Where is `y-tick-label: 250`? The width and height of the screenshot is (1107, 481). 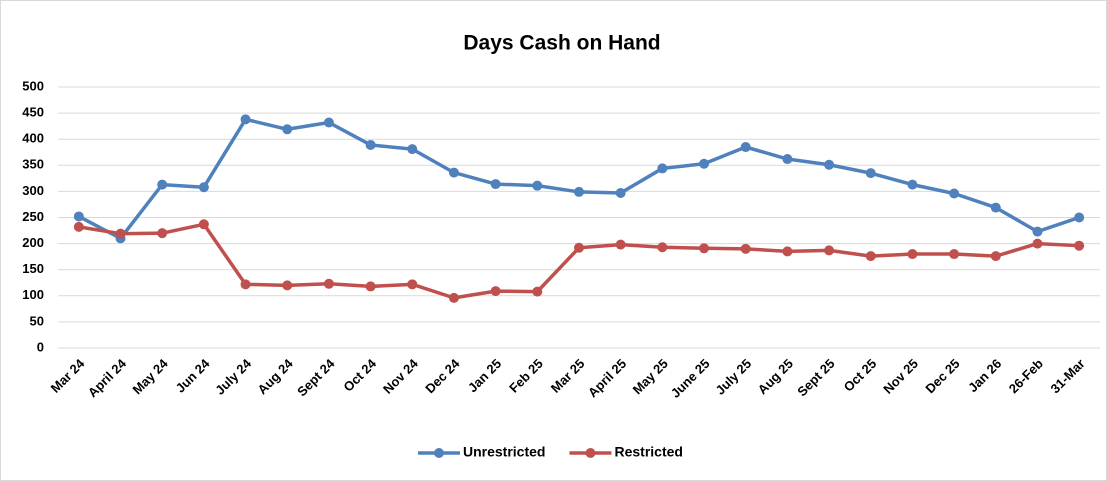
y-tick-label: 250 is located at coordinates (33, 216).